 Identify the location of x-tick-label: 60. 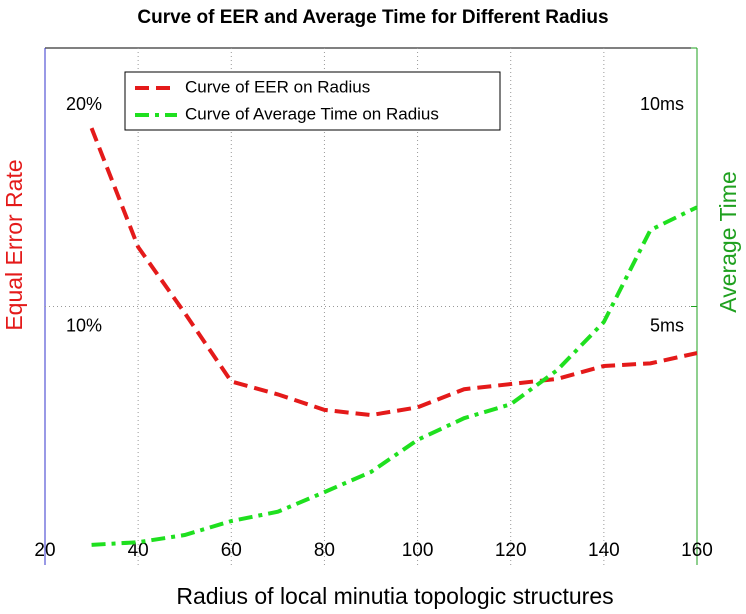
(231, 550).